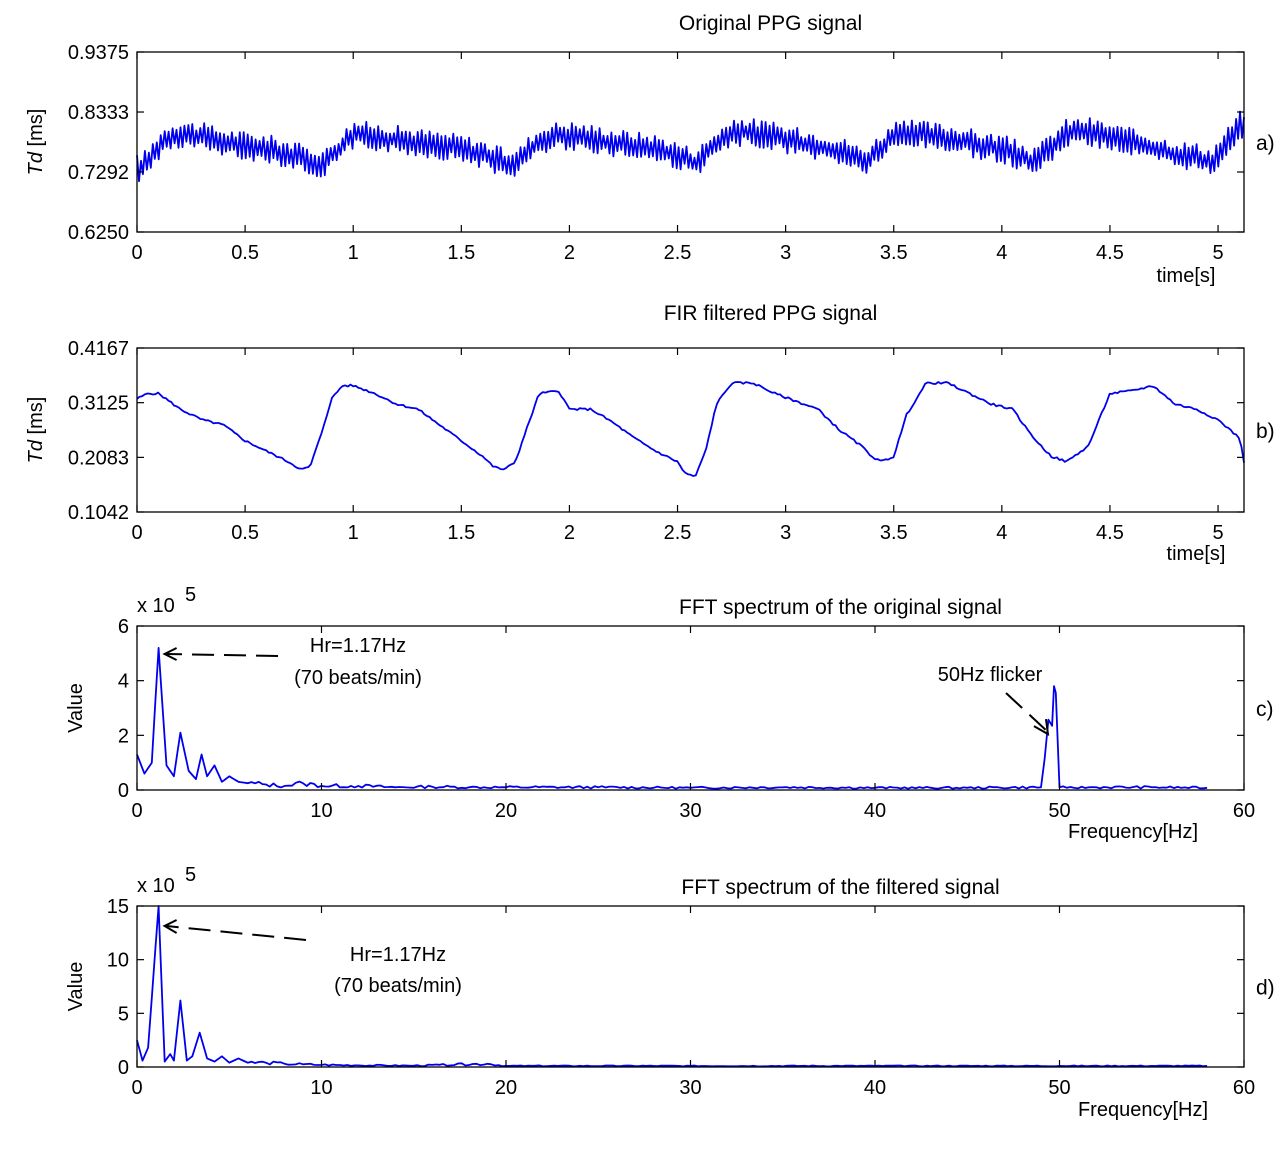 Image resolution: width=1288 pixels, height=1162 pixels. I want to click on chart-title: FFT spectrum of the original signal, so click(840, 607).